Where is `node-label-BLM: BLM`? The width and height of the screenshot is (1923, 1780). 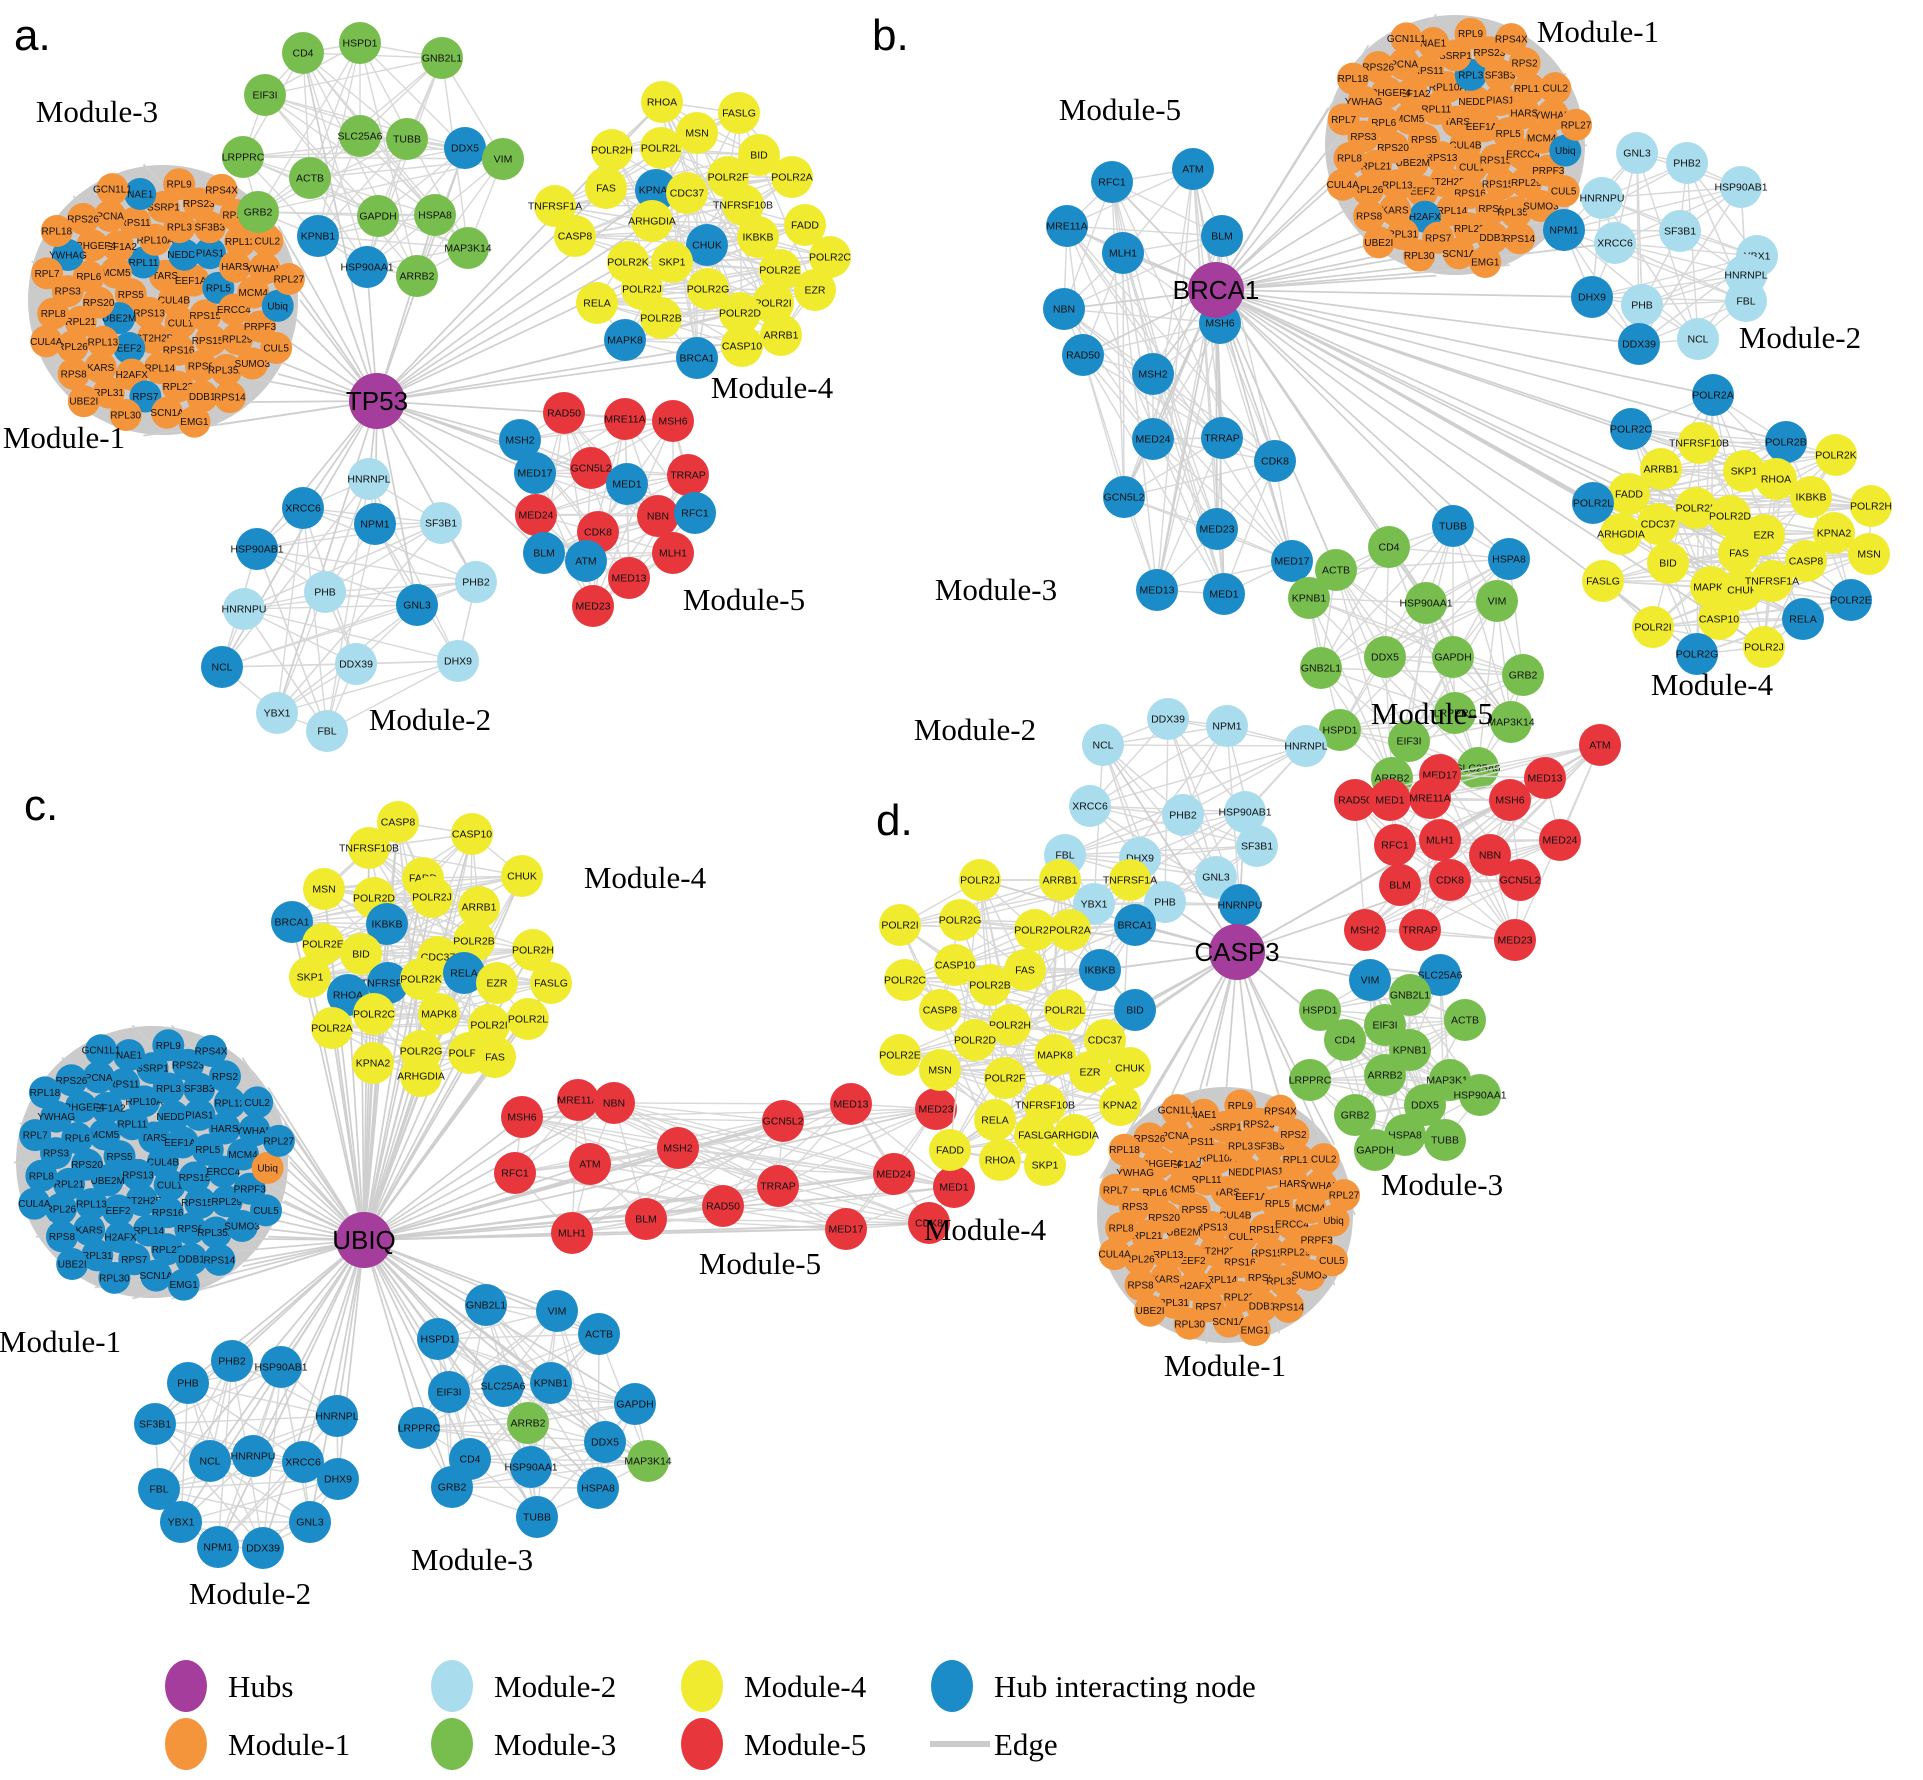
node-label-BLM: BLM is located at coordinates (544, 554).